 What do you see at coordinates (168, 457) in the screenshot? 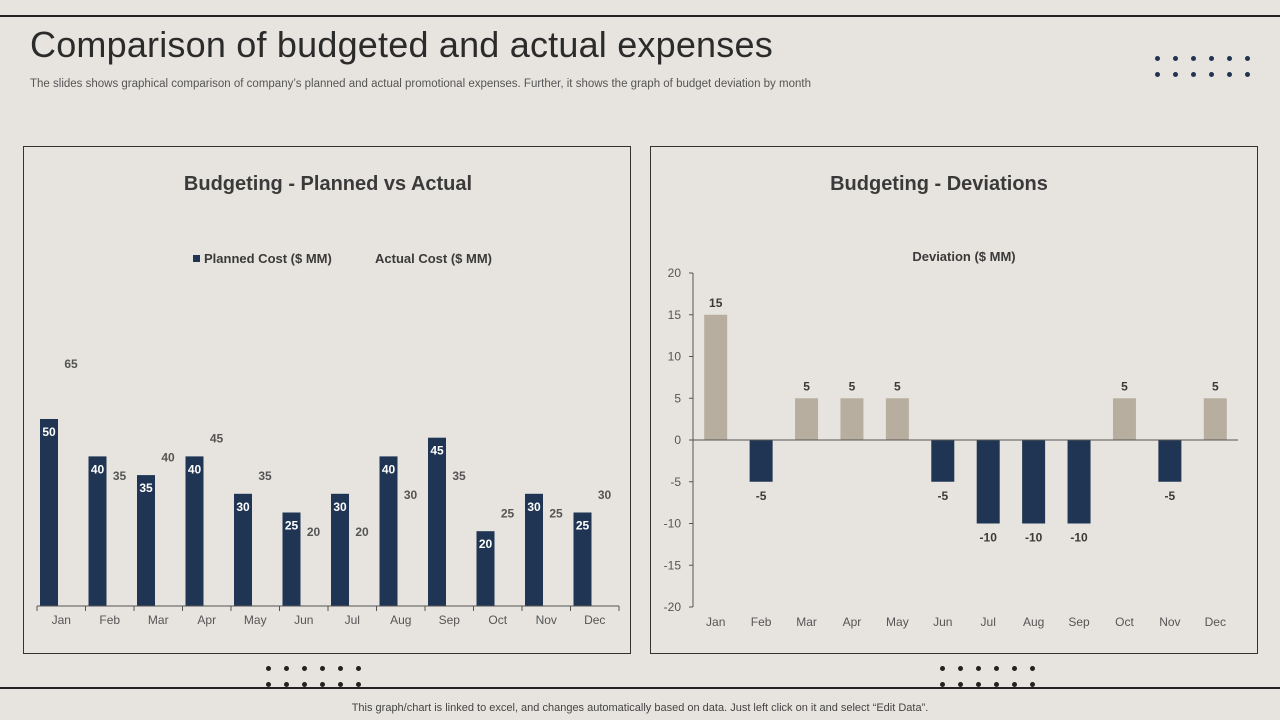
I see `label-actual-mar: 40` at bounding box center [168, 457].